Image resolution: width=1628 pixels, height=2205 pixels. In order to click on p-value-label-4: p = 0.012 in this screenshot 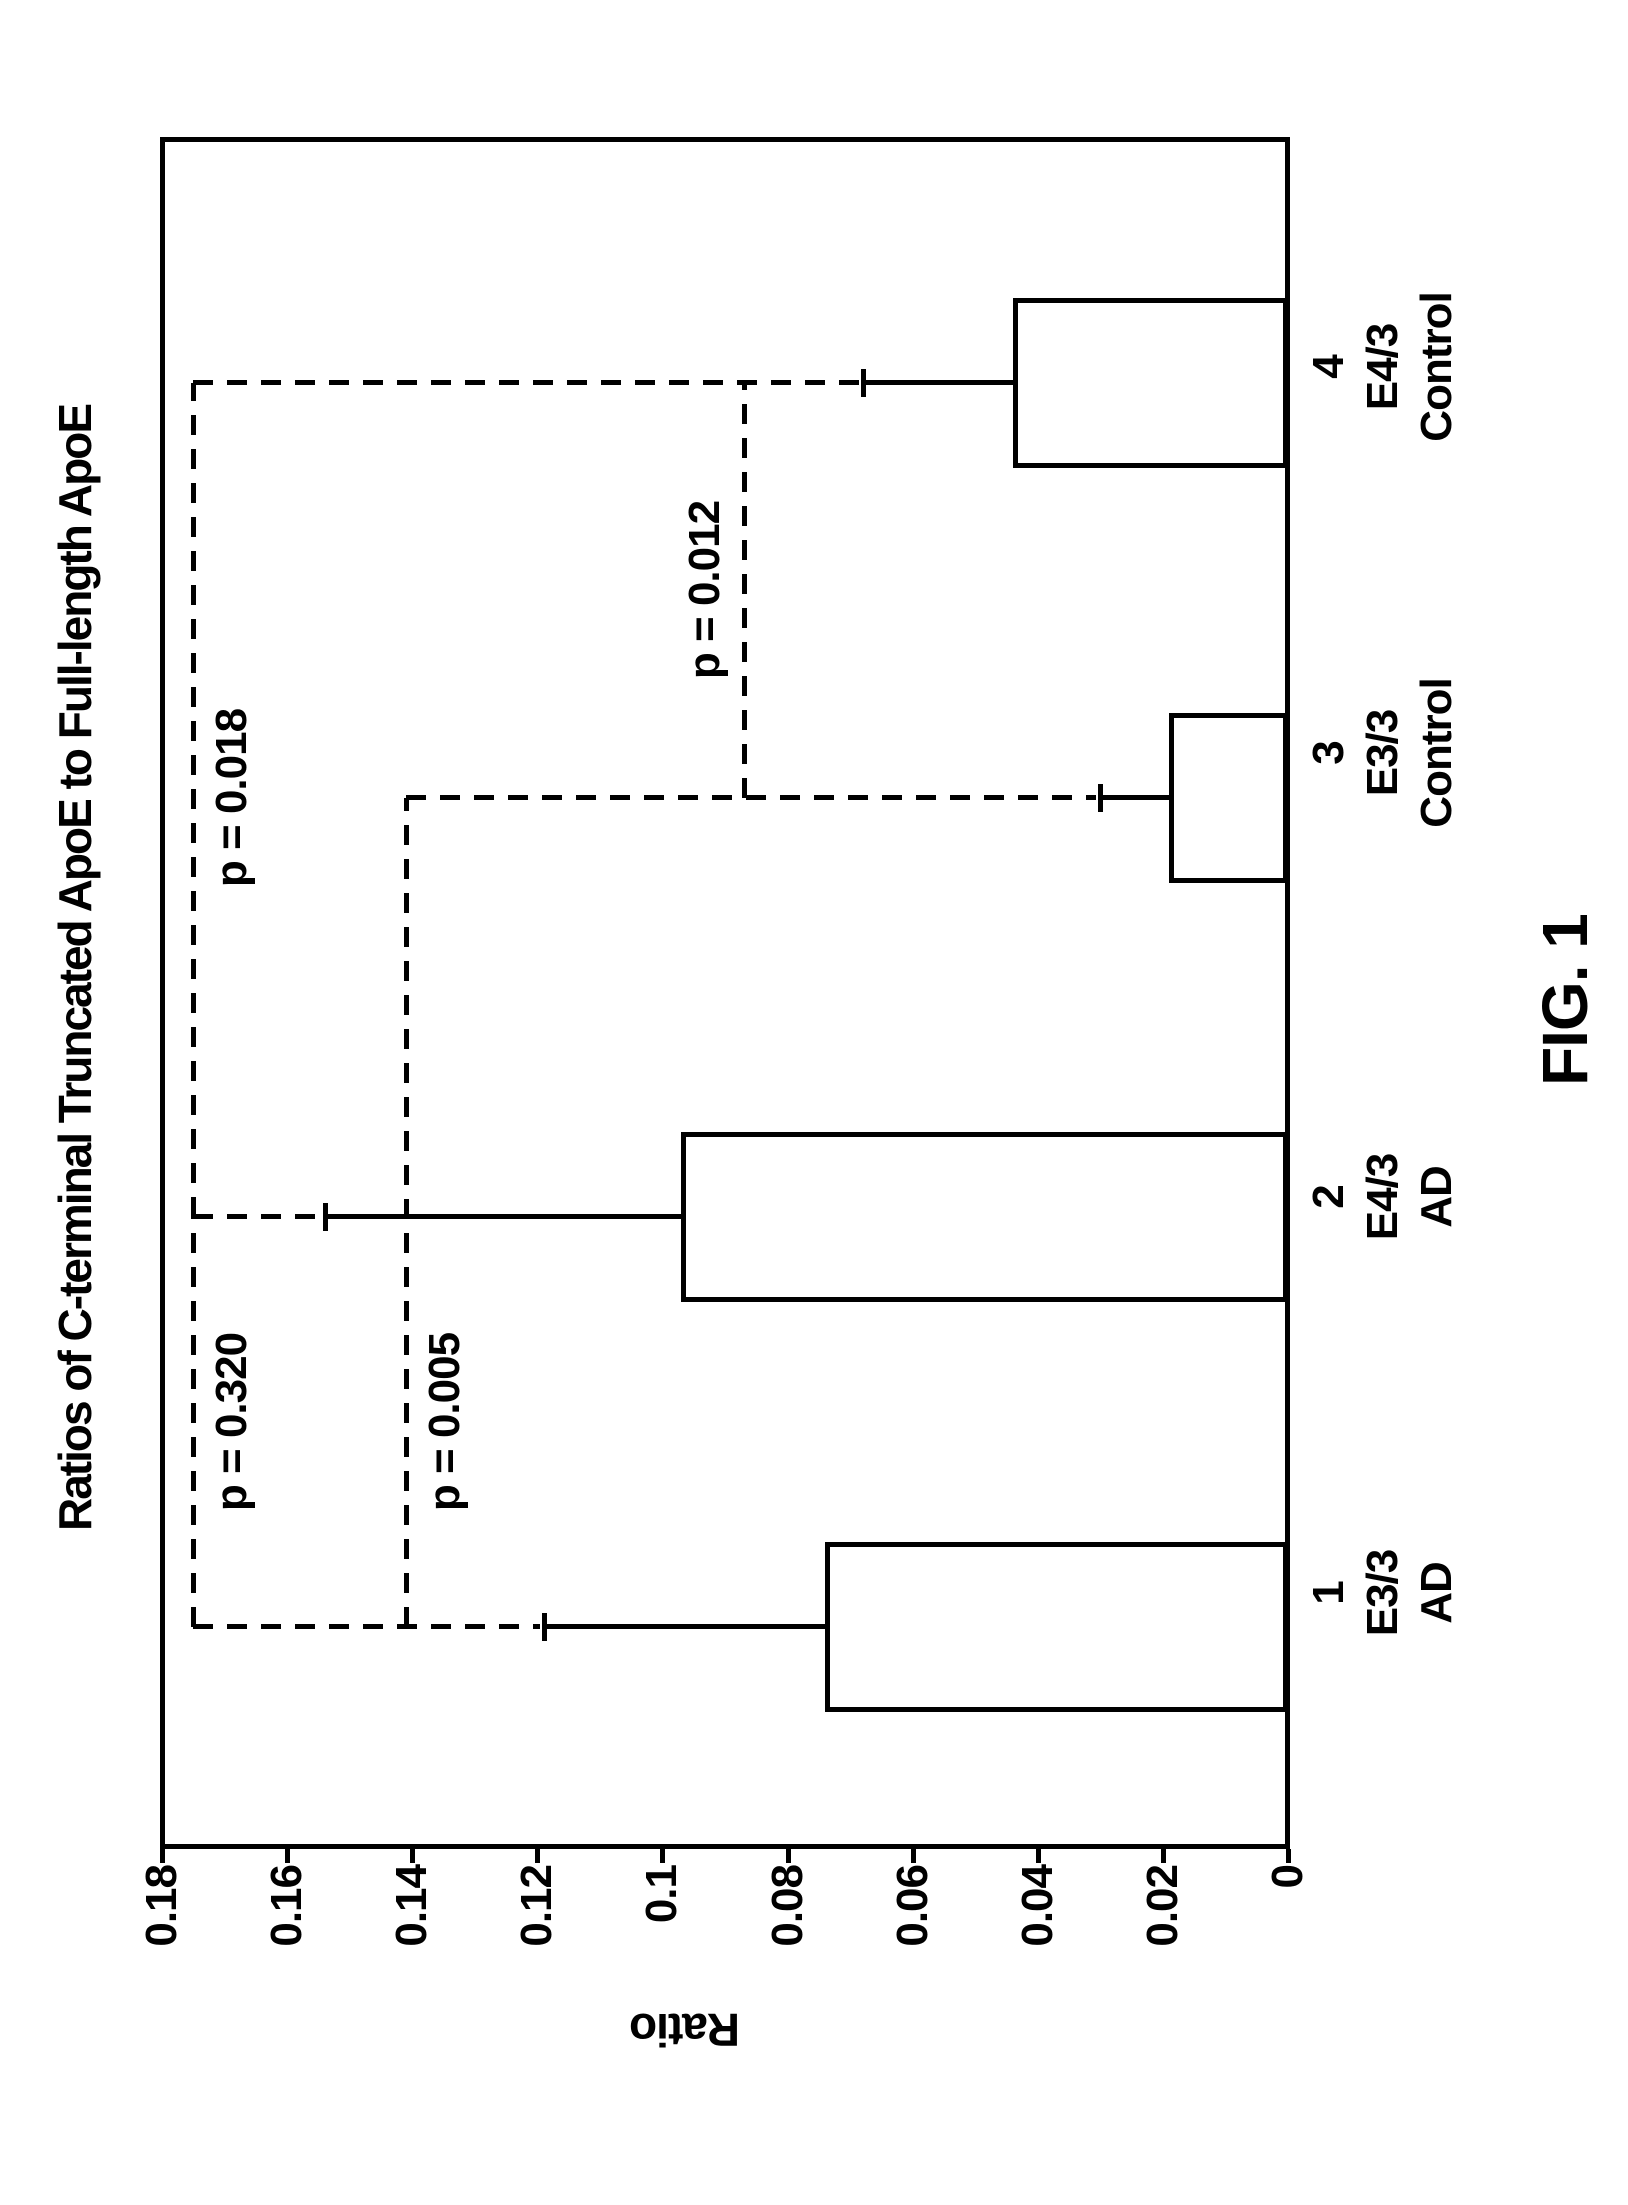, I will do `click(705, 590)`.